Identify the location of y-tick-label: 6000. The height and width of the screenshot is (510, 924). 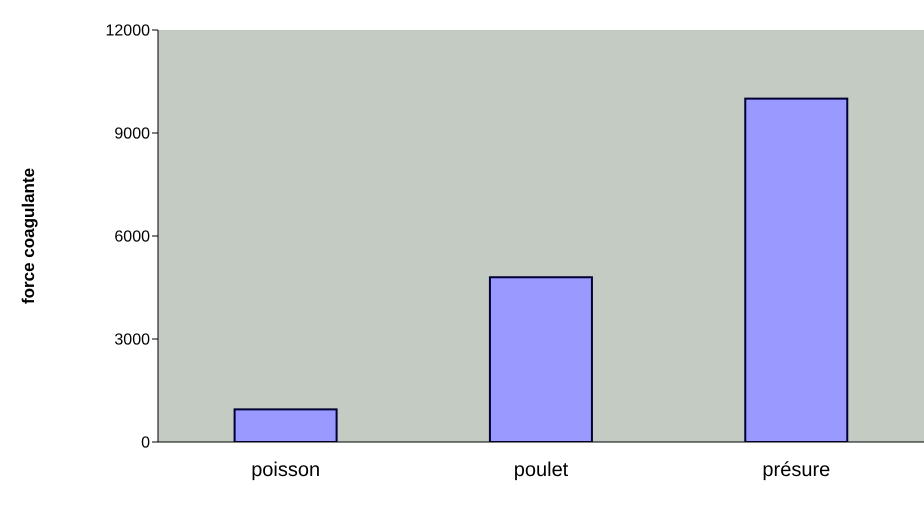
(132, 237).